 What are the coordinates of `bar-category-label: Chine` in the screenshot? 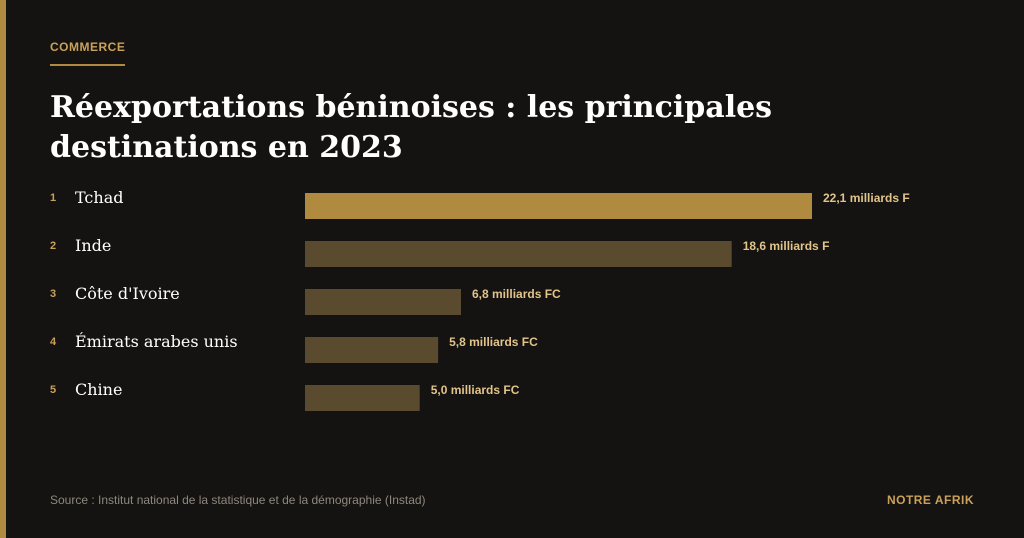 It's located at (98, 389).